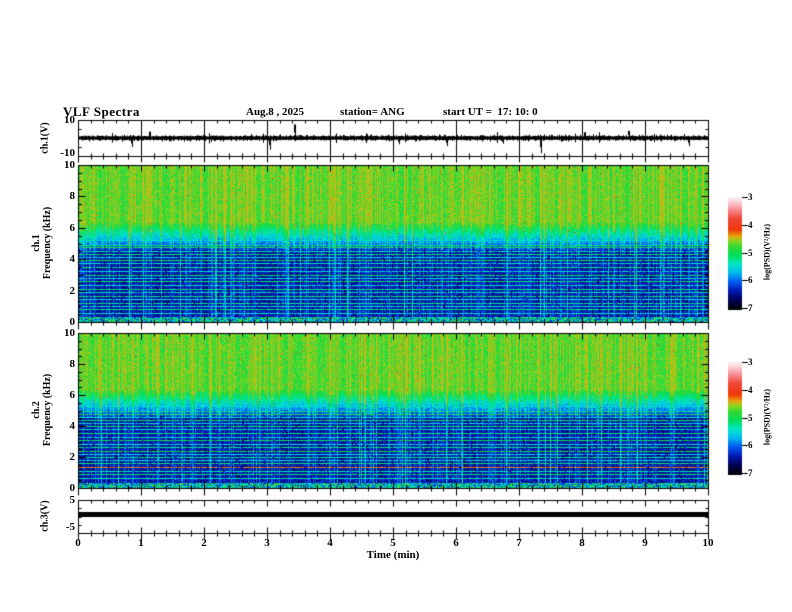 The width and height of the screenshot is (792, 612). I want to click on spec1-ytick-label: 2, so click(72, 291).